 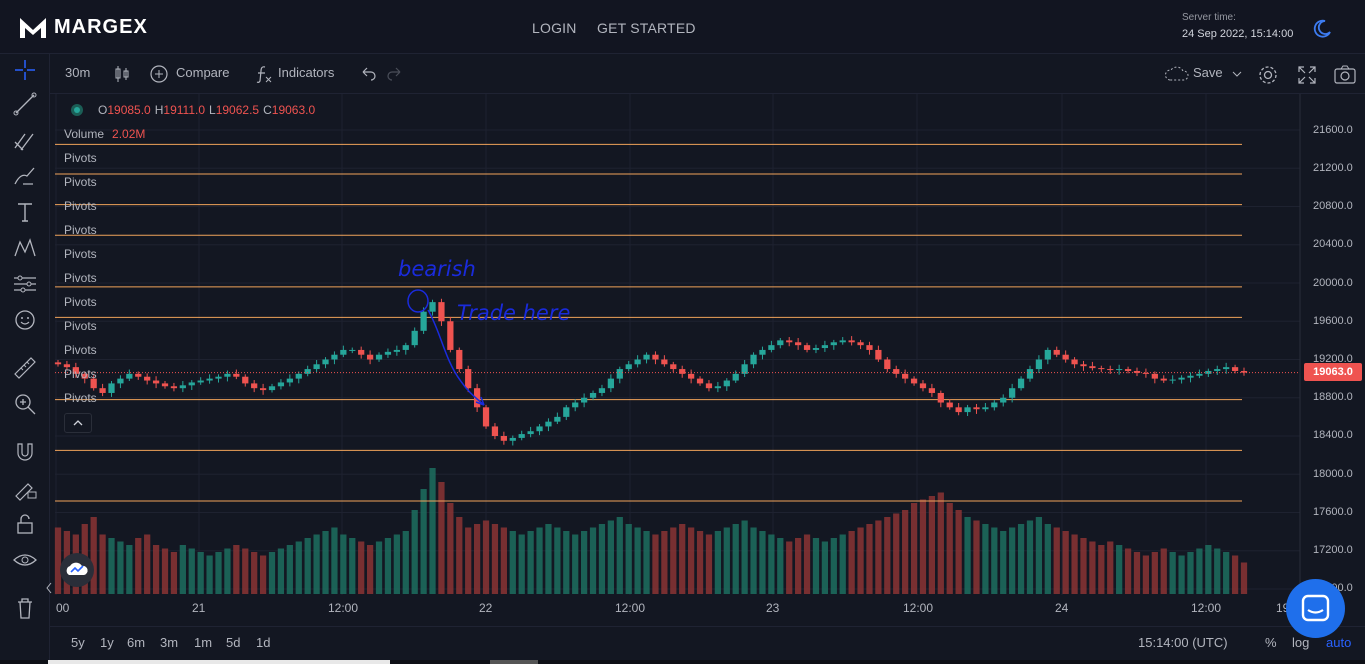 I want to click on chevron-left-icon, so click(x=49, y=588).